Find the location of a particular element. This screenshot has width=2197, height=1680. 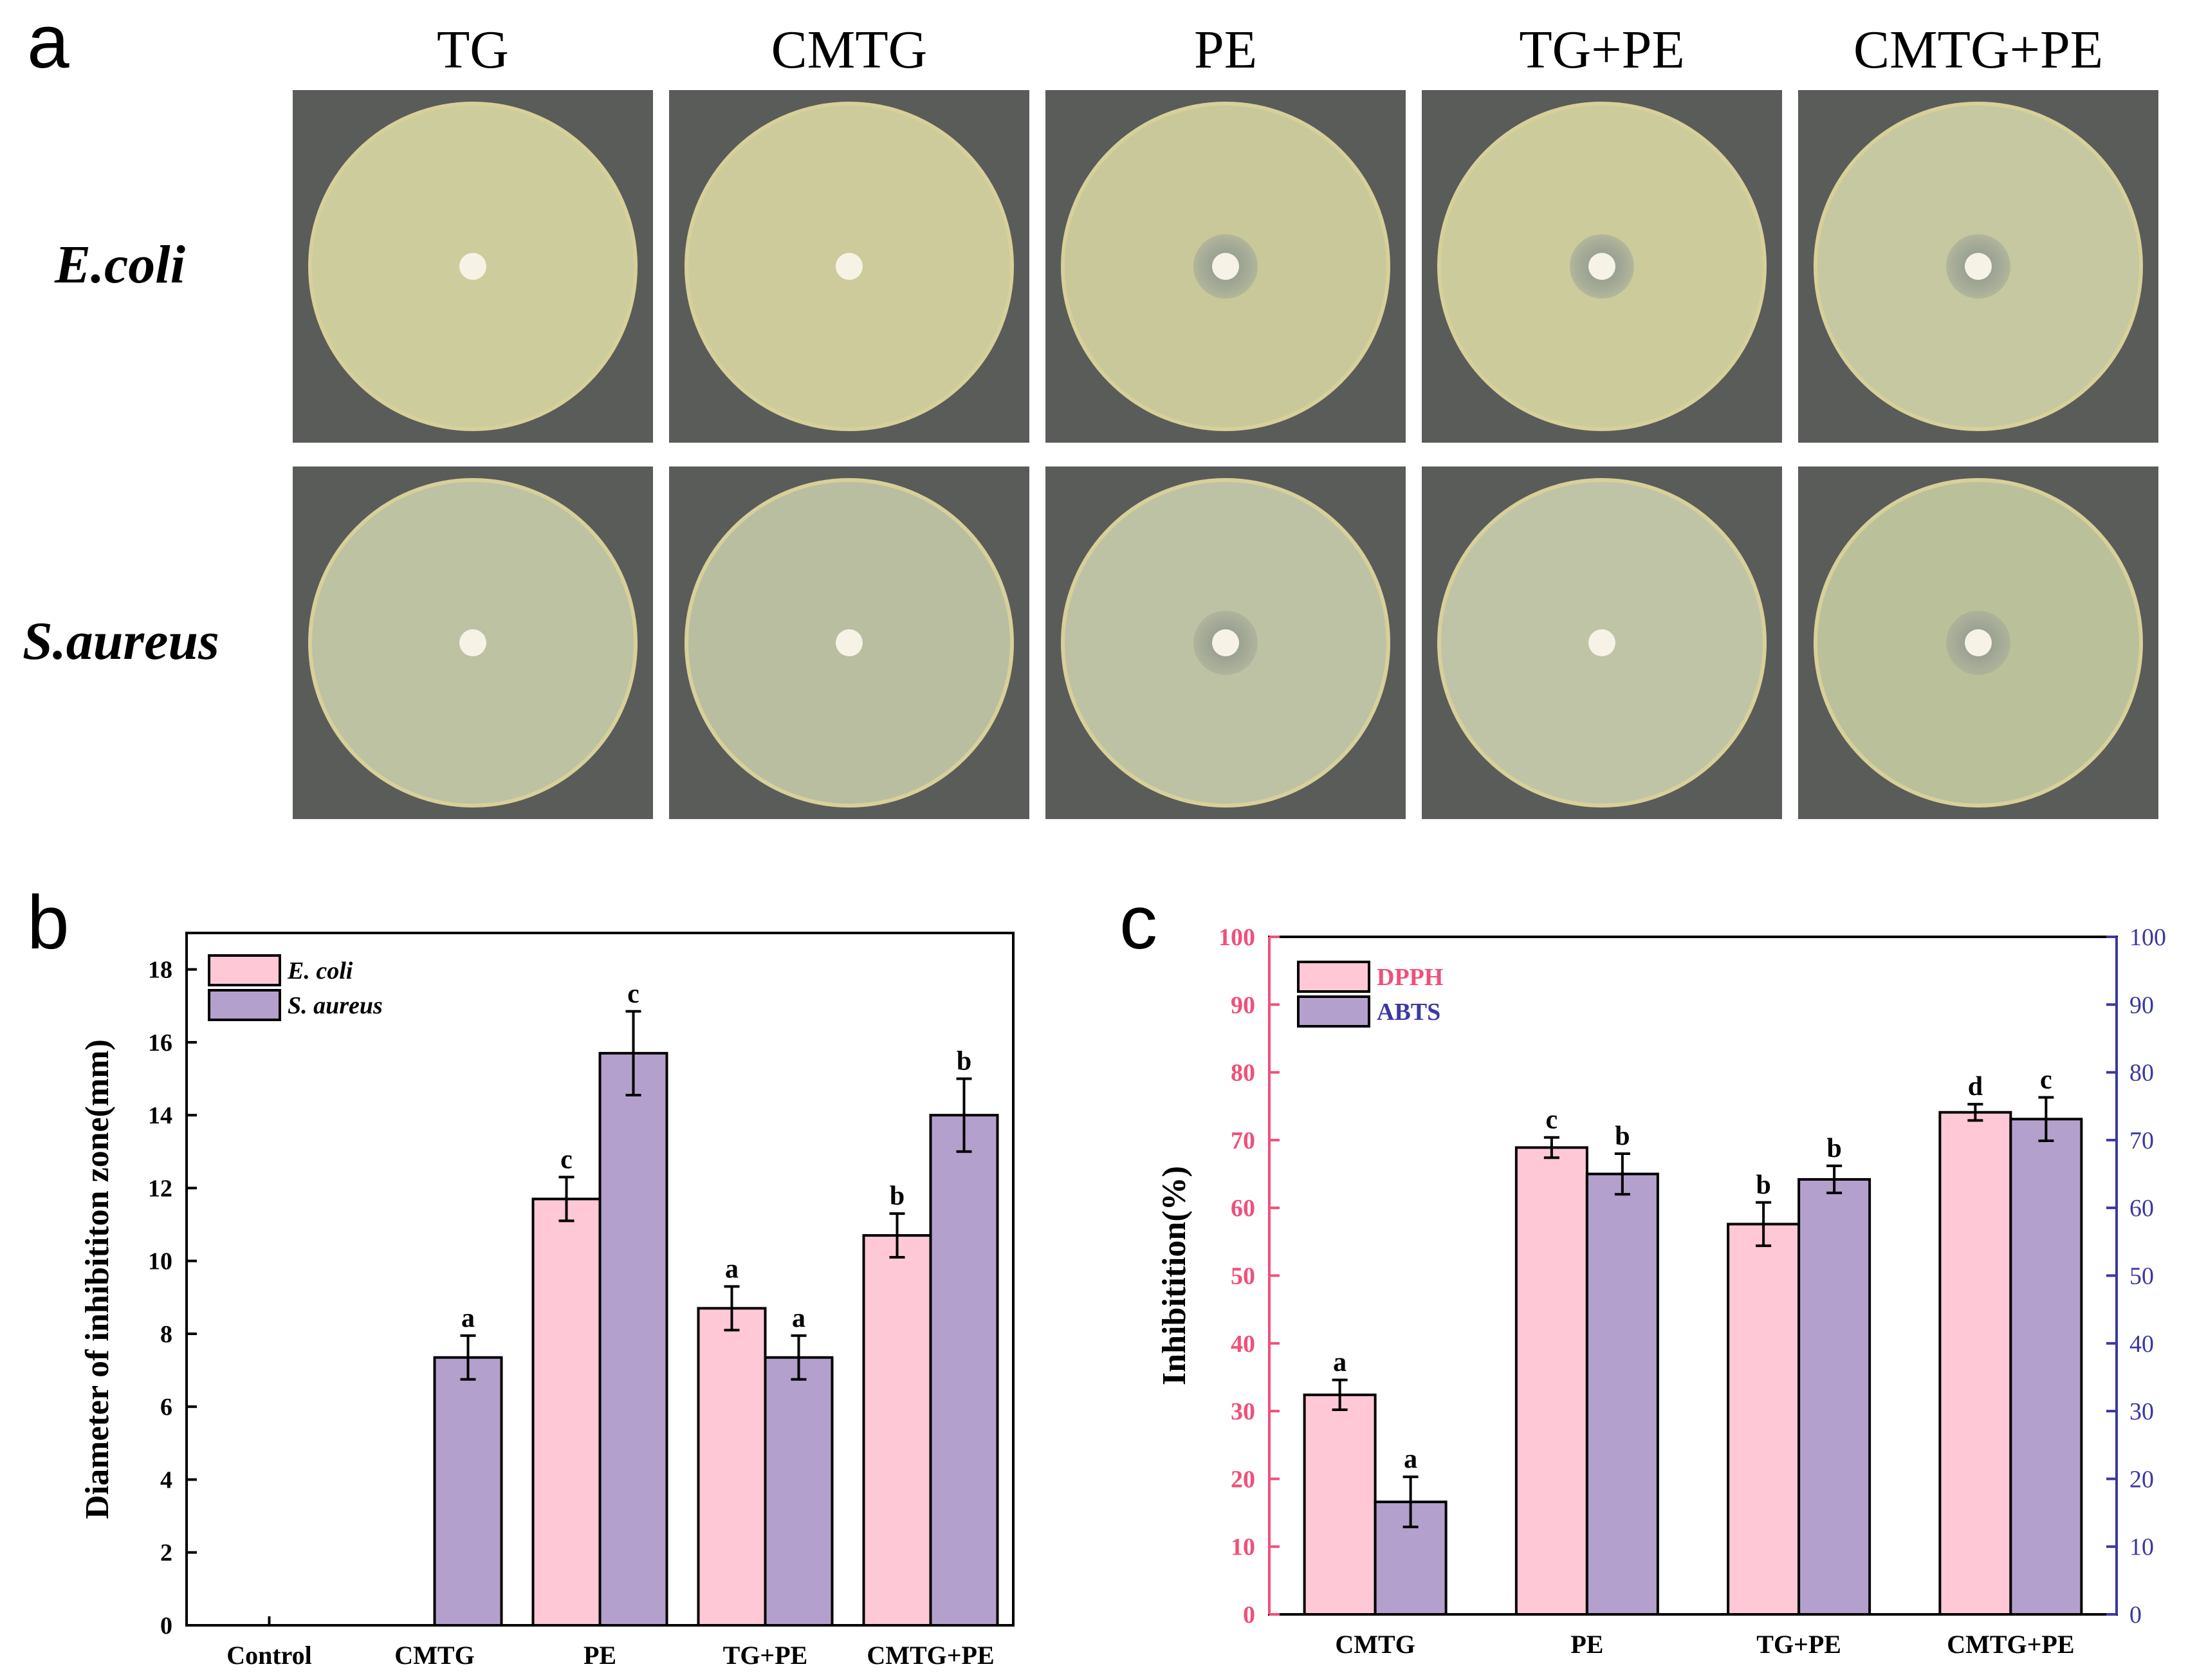

column-label-1: CMTG is located at coordinates (849, 50).